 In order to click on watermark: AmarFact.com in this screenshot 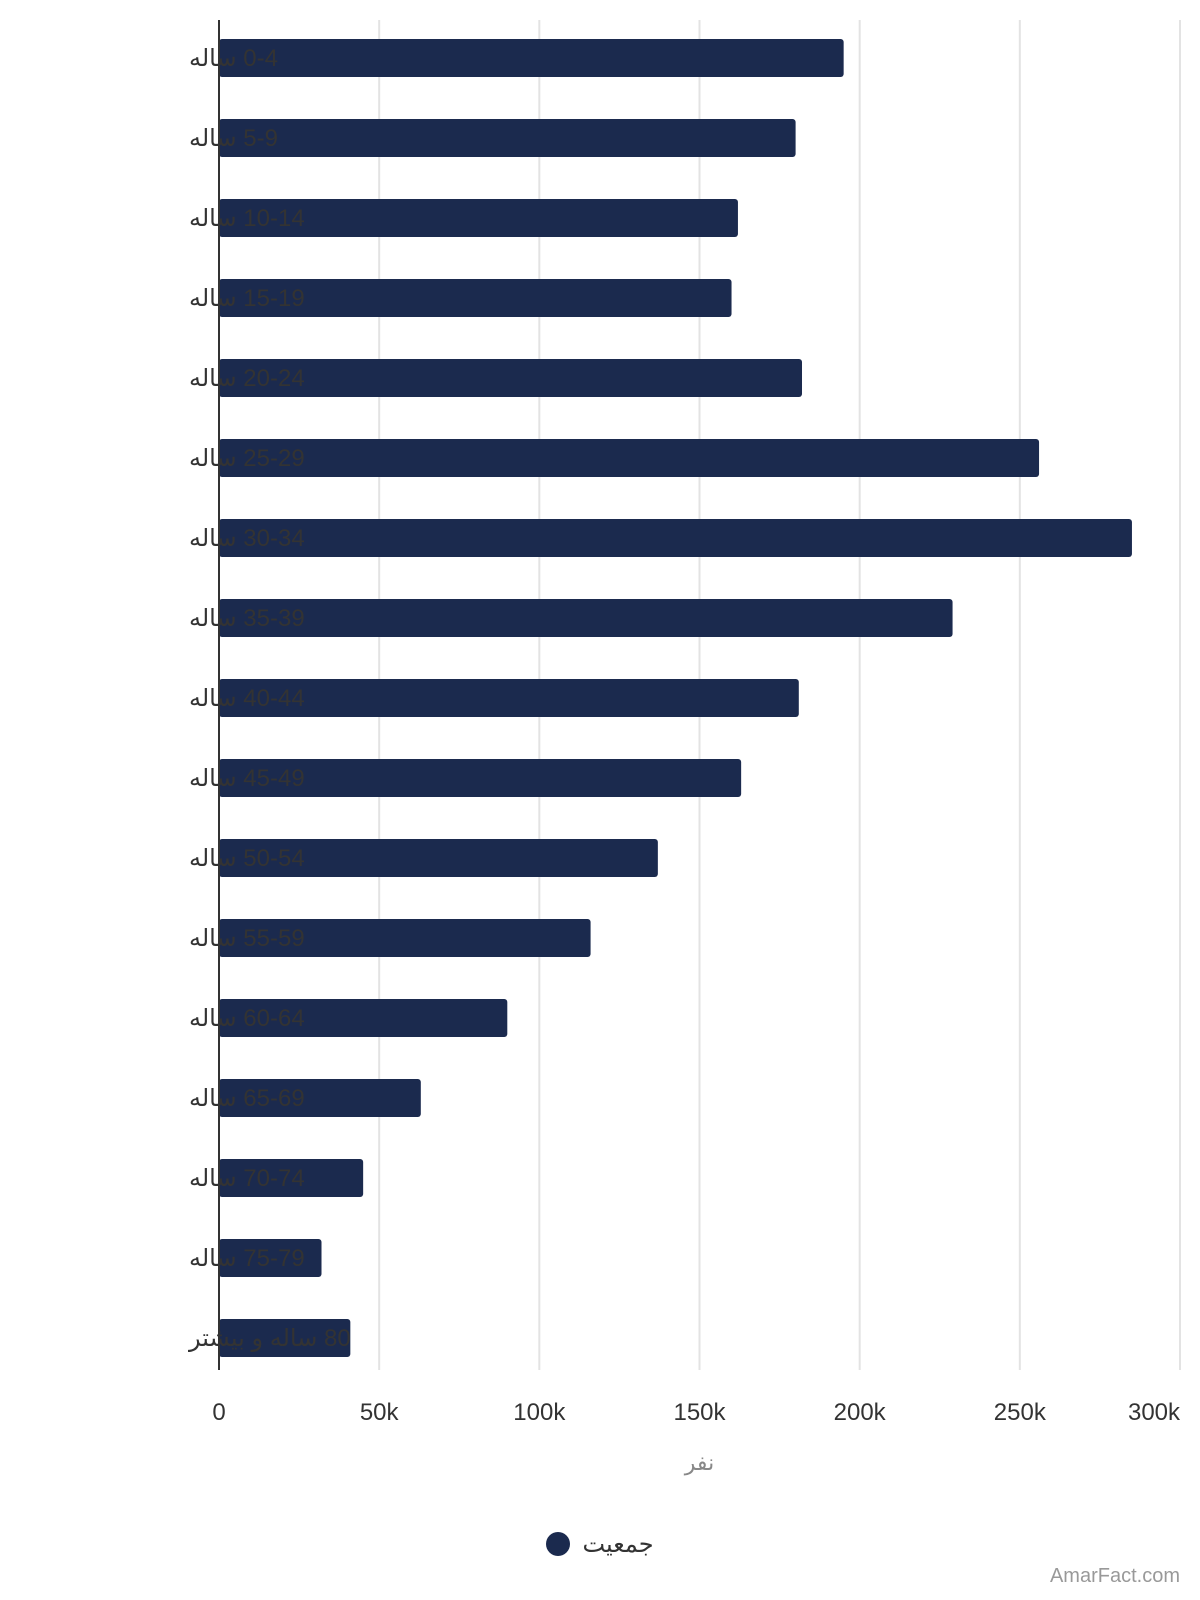, I will do `click(1114, 1576)`.